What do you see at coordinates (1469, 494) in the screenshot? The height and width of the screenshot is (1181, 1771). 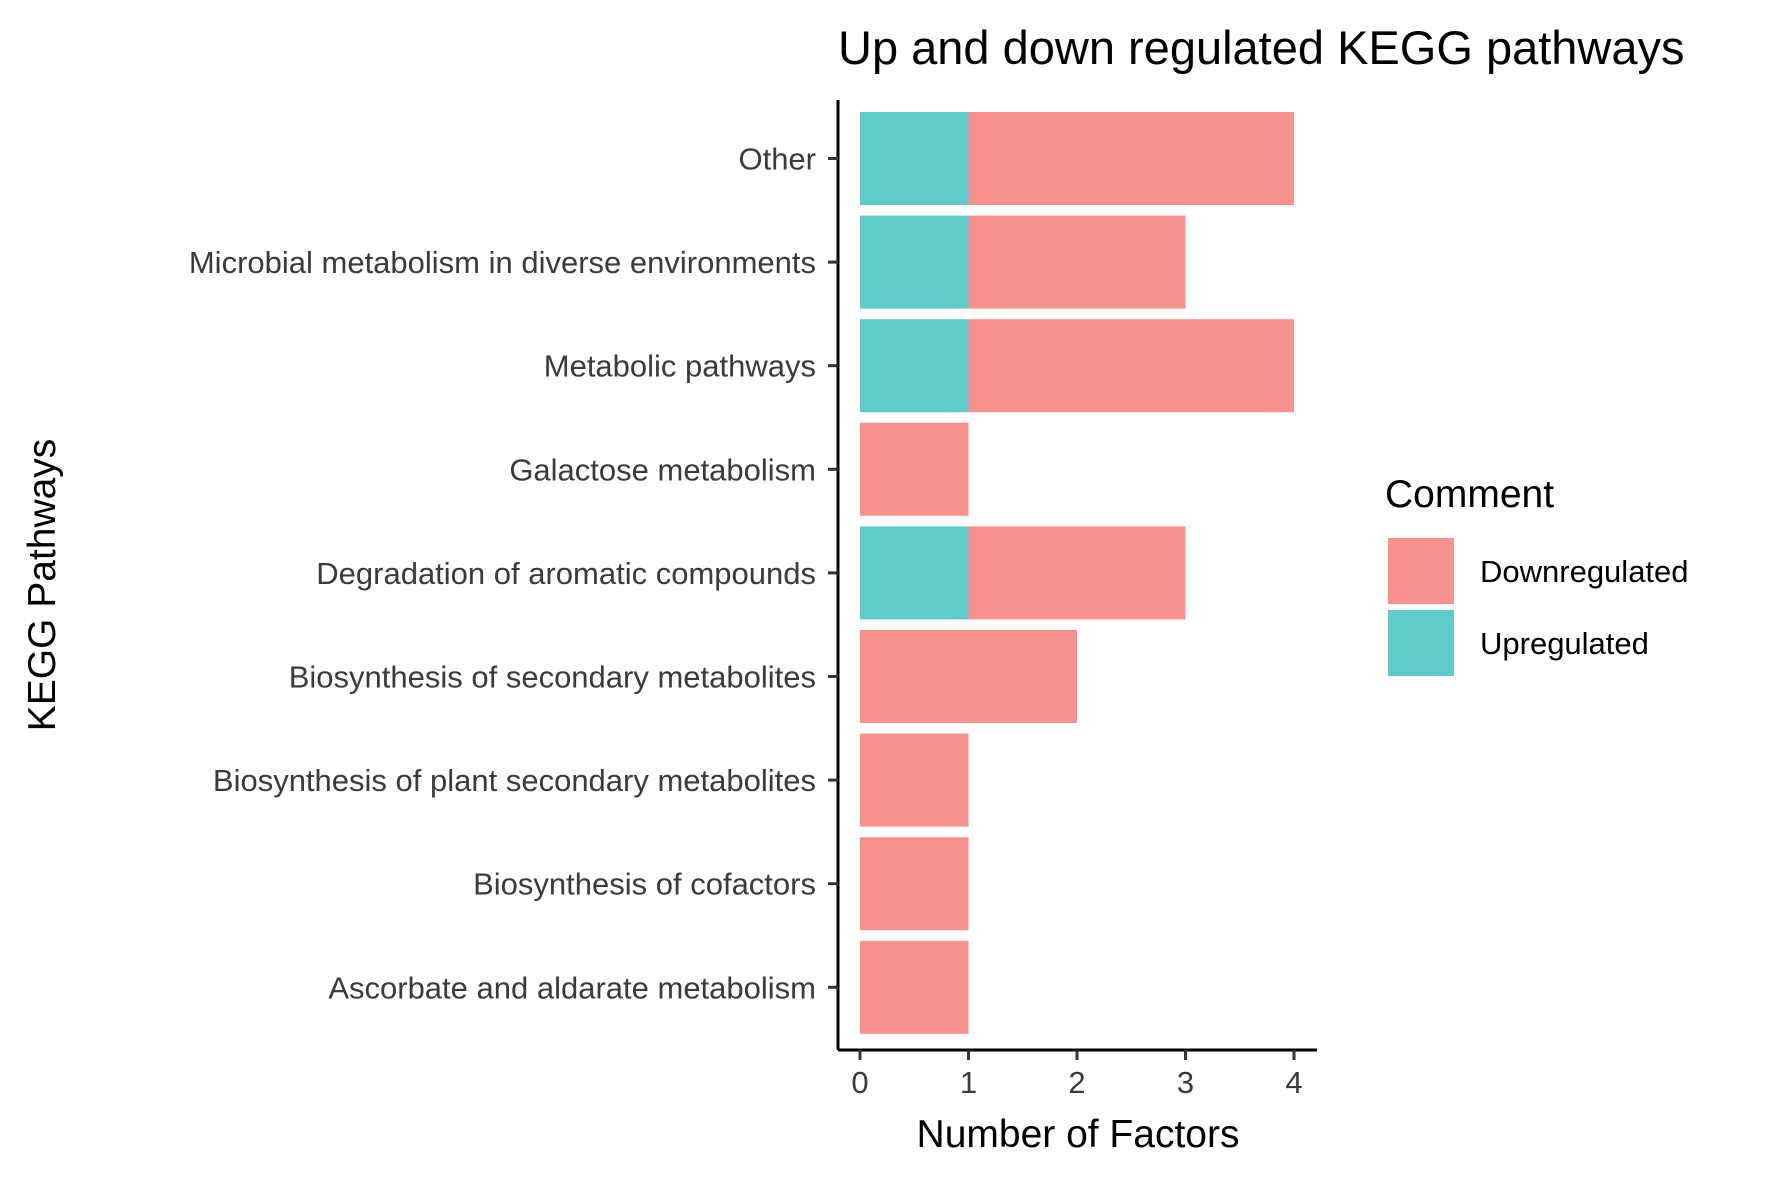 I see `legend-title: Comment` at bounding box center [1469, 494].